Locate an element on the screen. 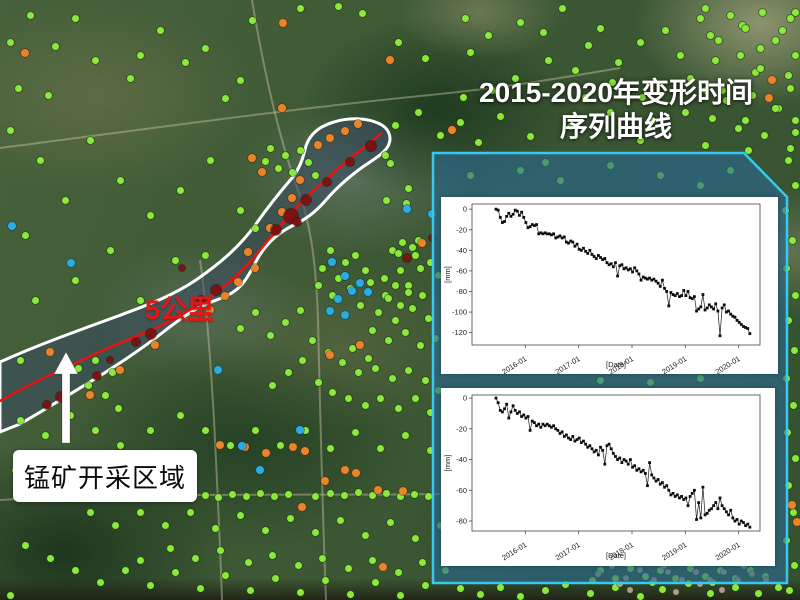 The width and height of the screenshot is (800, 600). scale-label: 5公里 is located at coordinates (180, 310).